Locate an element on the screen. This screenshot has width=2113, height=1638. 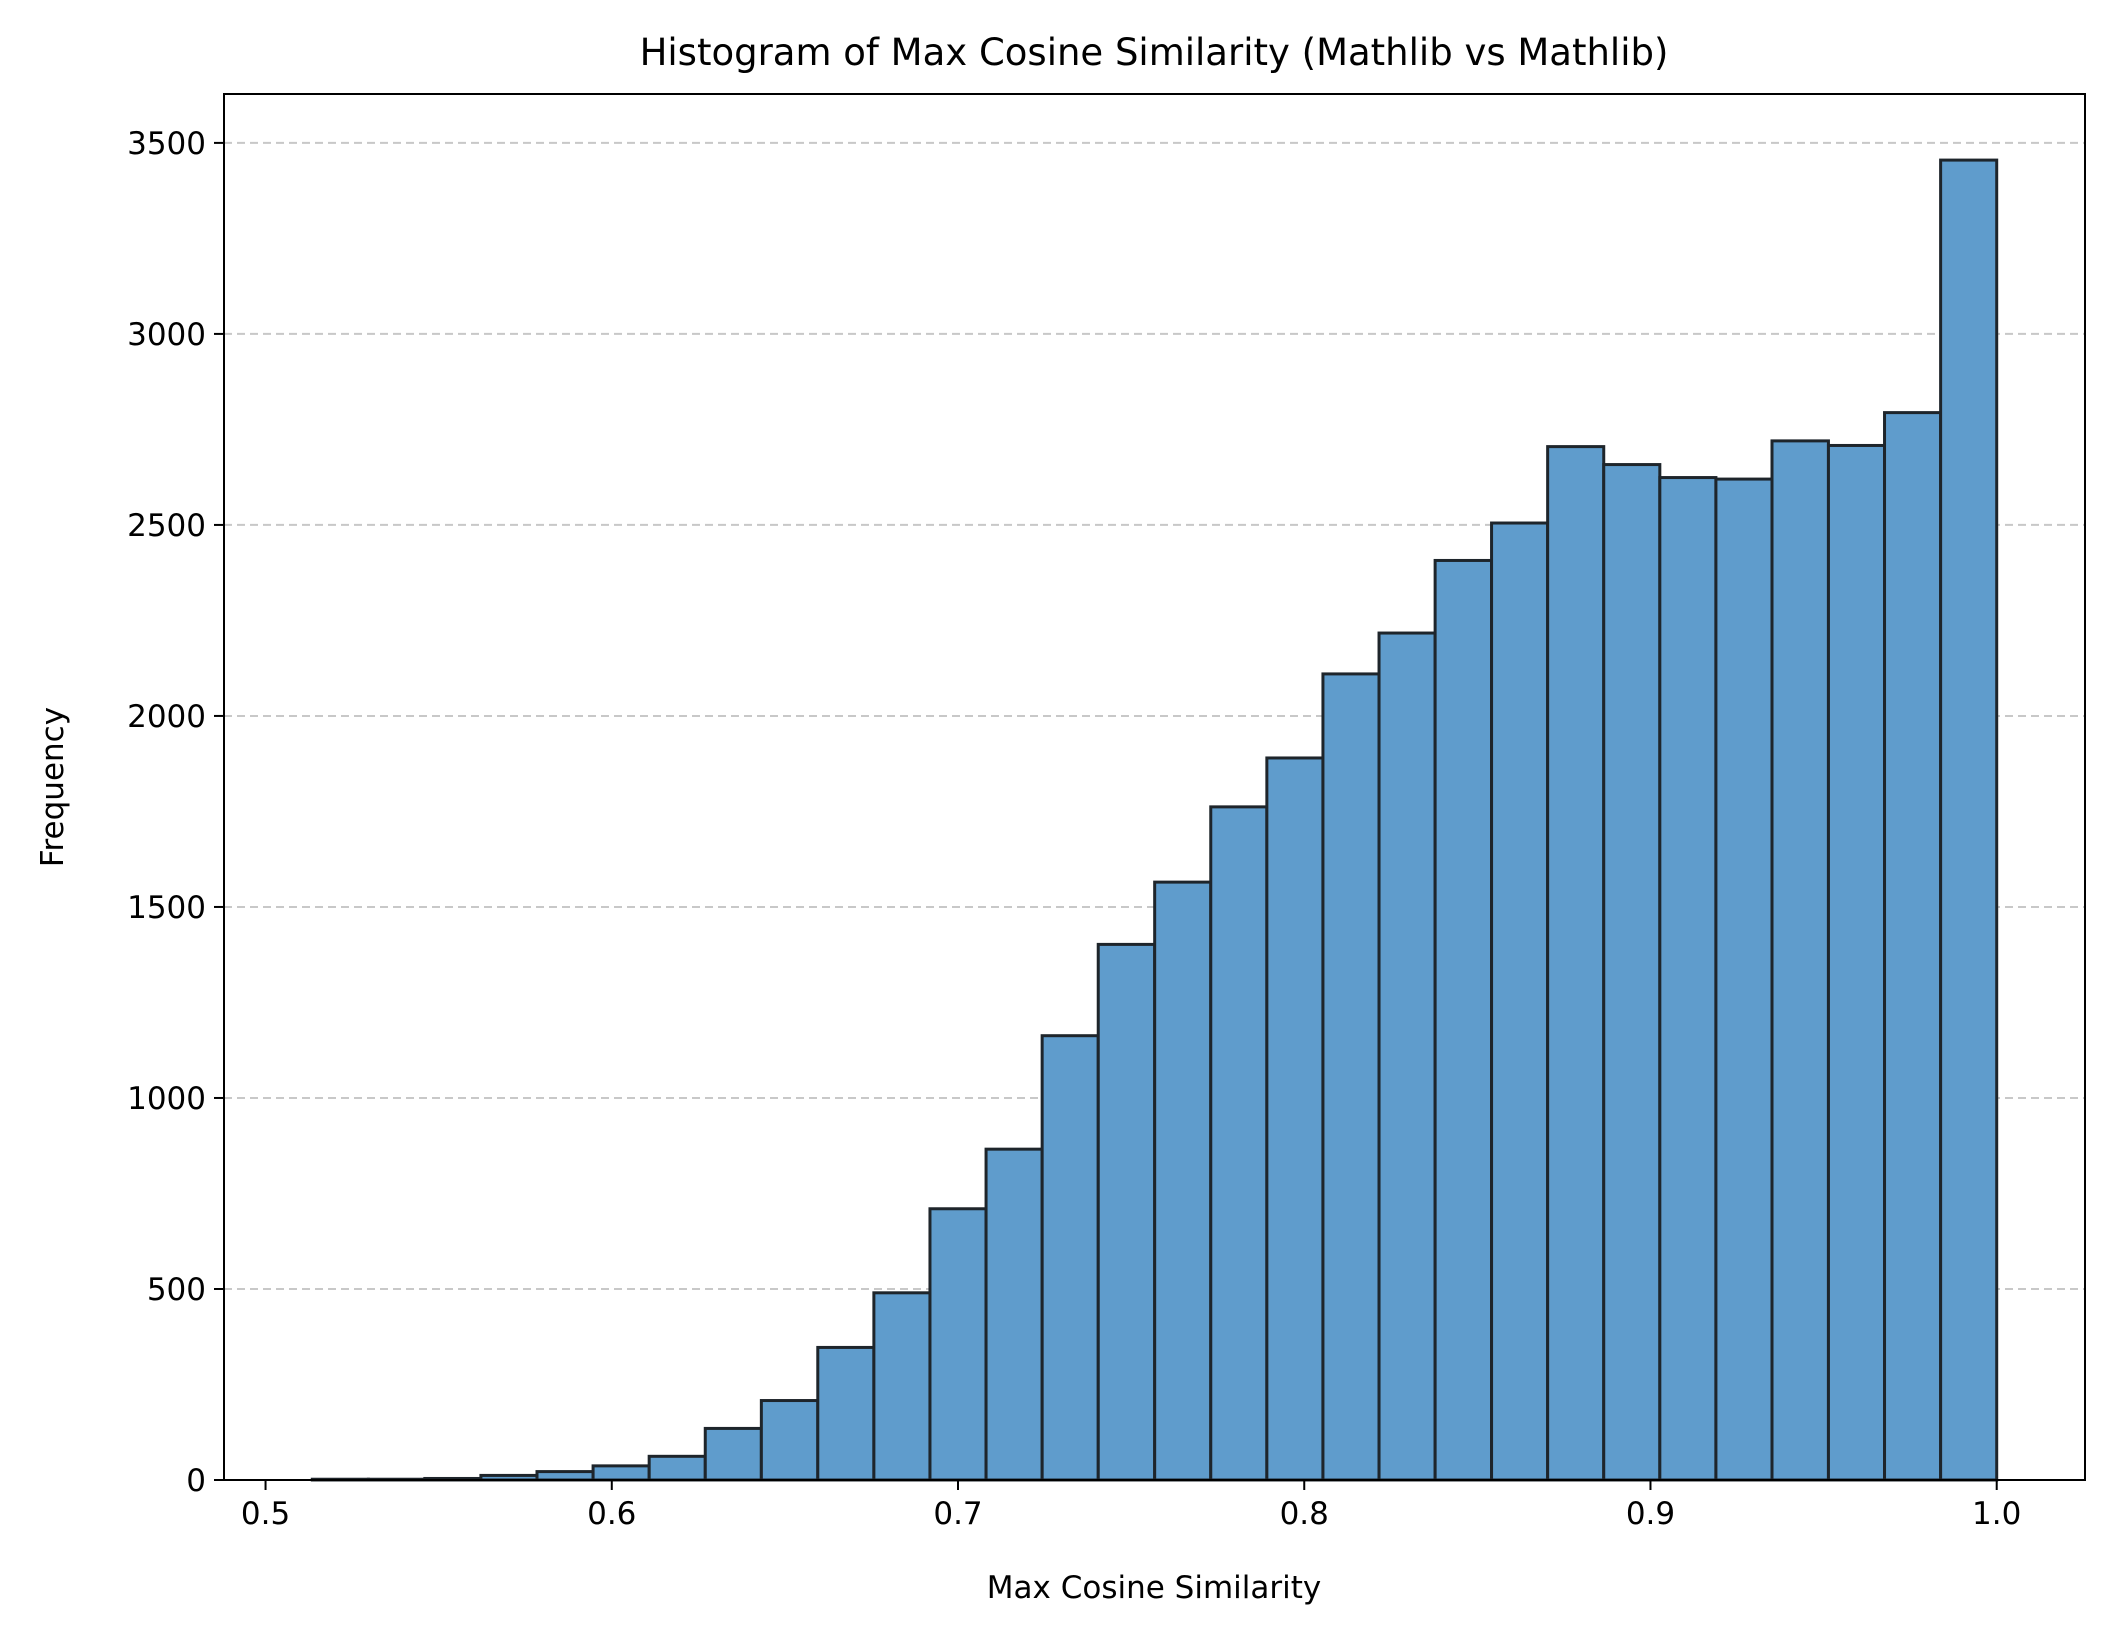
x-tick-label: 0.6 is located at coordinates (611, 1514).